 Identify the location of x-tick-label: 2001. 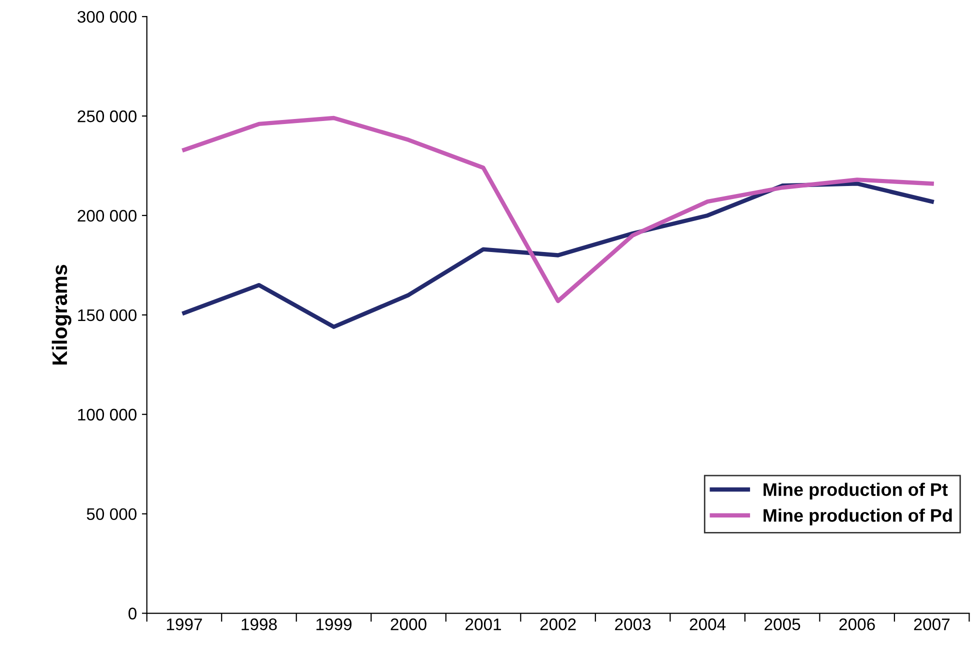
(483, 624).